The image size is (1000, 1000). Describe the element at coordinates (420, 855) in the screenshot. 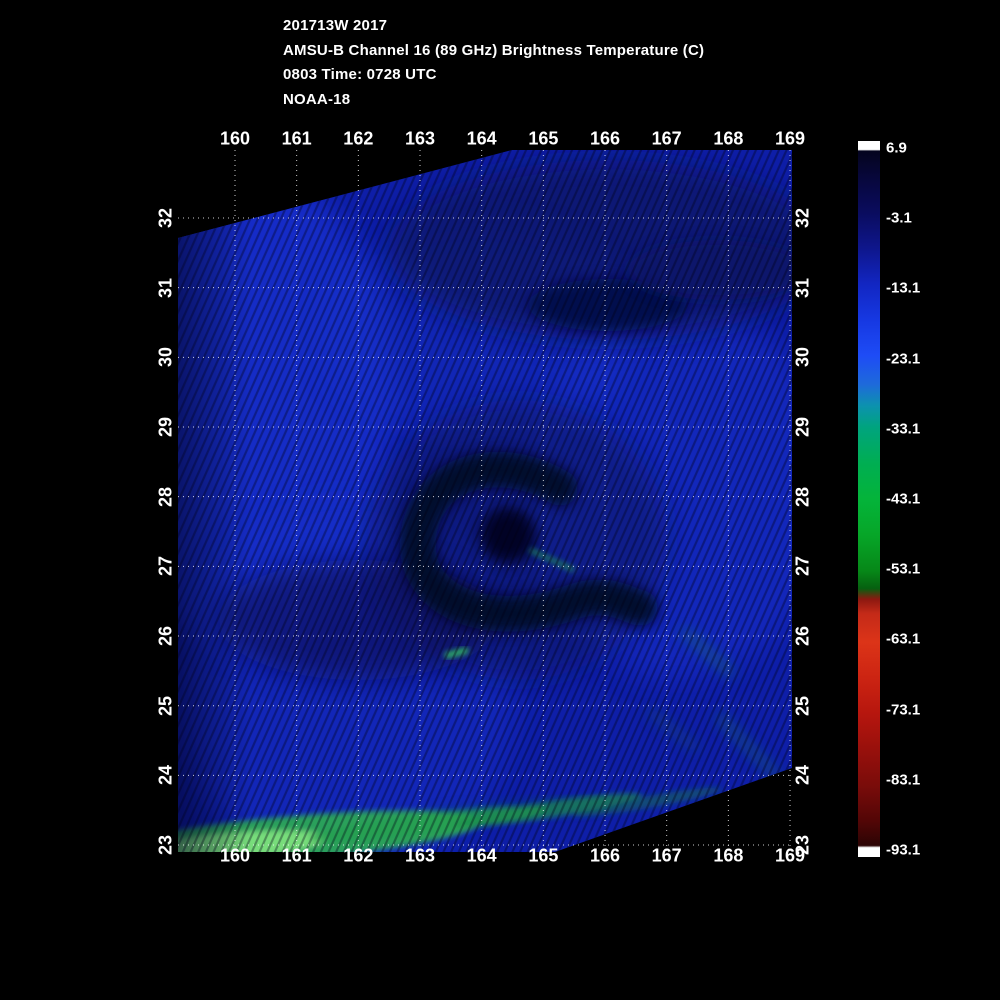

I see `lon-tick-label-bottom-163: 163` at that location.